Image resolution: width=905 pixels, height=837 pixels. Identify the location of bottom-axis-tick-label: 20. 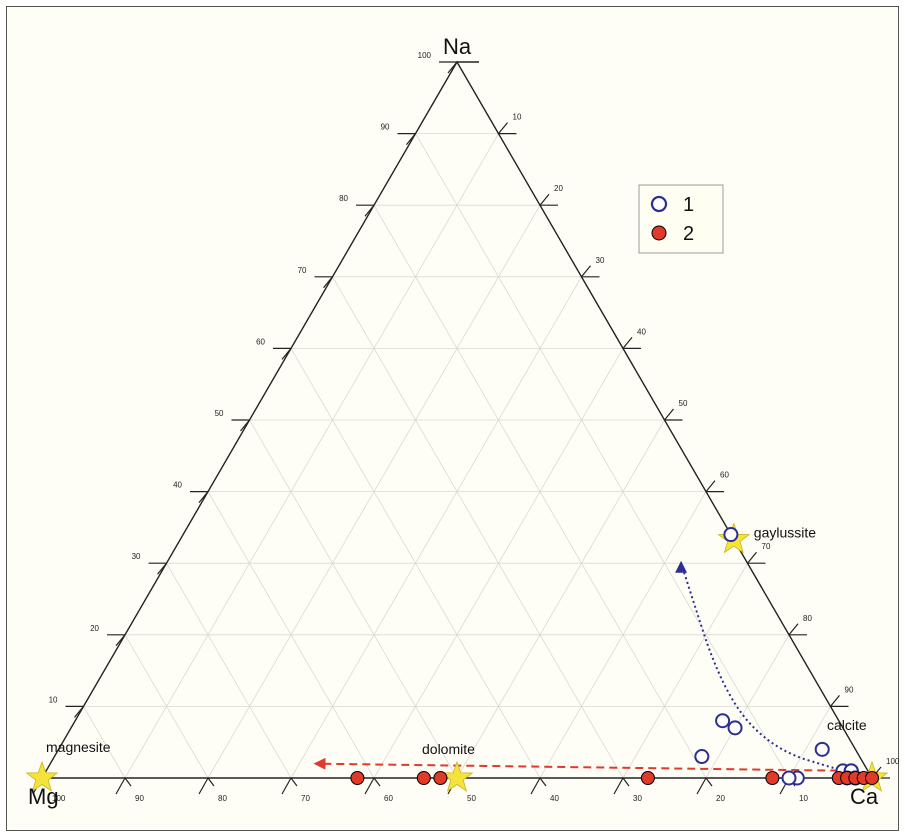
(720, 798).